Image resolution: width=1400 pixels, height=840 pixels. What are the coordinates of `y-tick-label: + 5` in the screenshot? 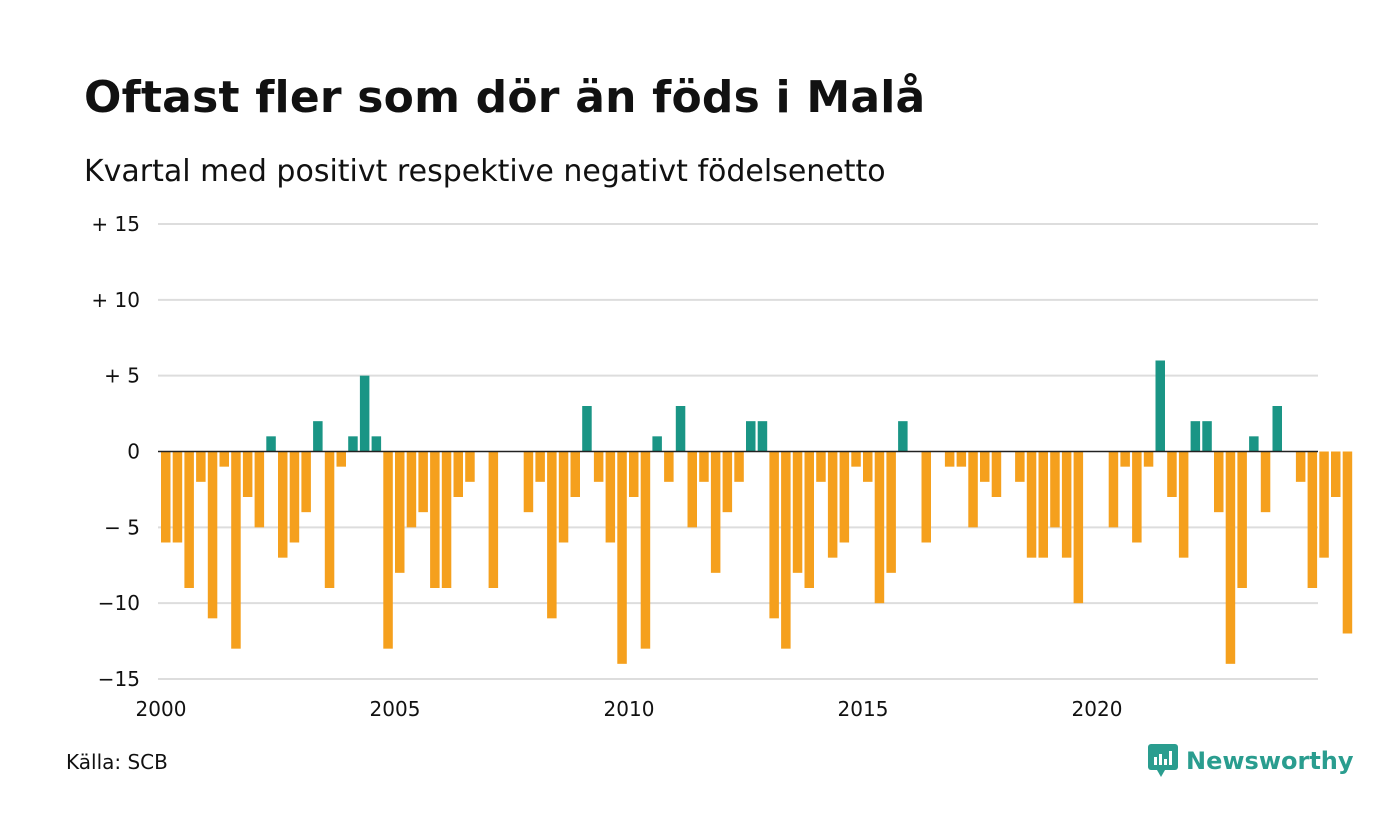 It's located at (122, 376).